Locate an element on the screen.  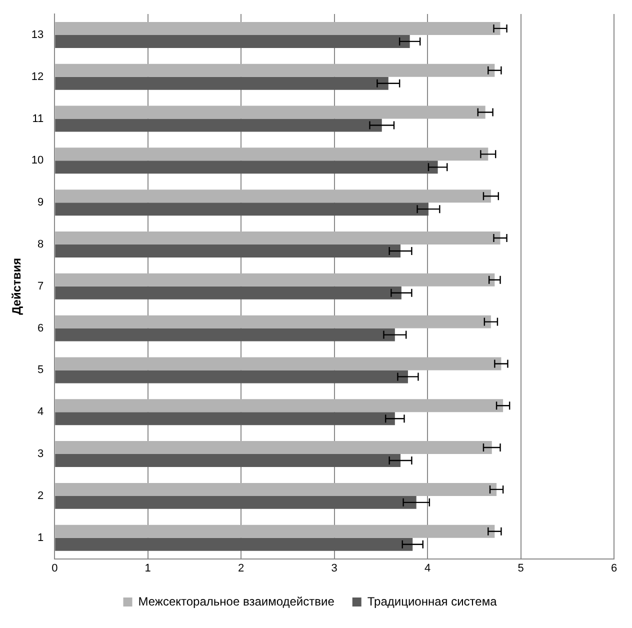
legend-label: Традиционная система is located at coordinates (432, 601).